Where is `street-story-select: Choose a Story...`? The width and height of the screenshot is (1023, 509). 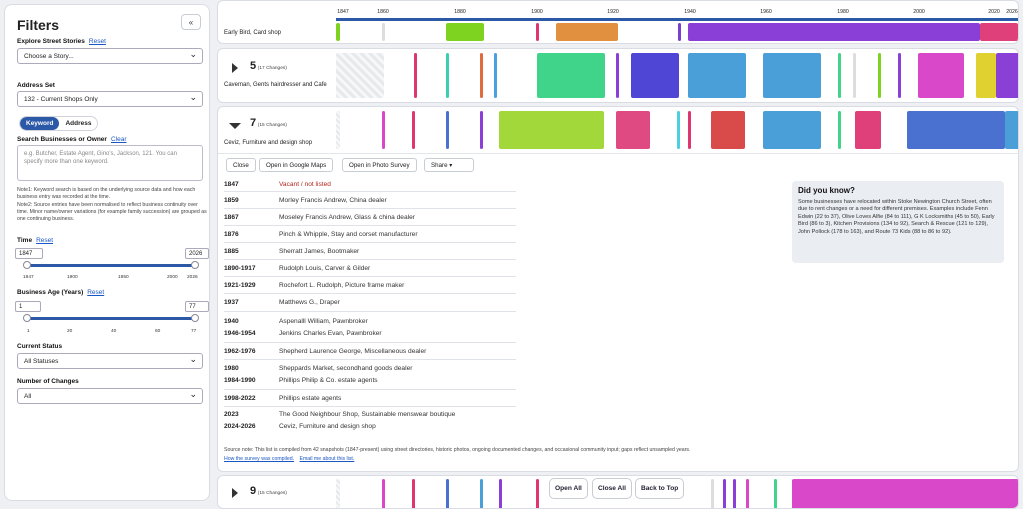
street-story-select: Choose a Story... is located at coordinates (110, 56).